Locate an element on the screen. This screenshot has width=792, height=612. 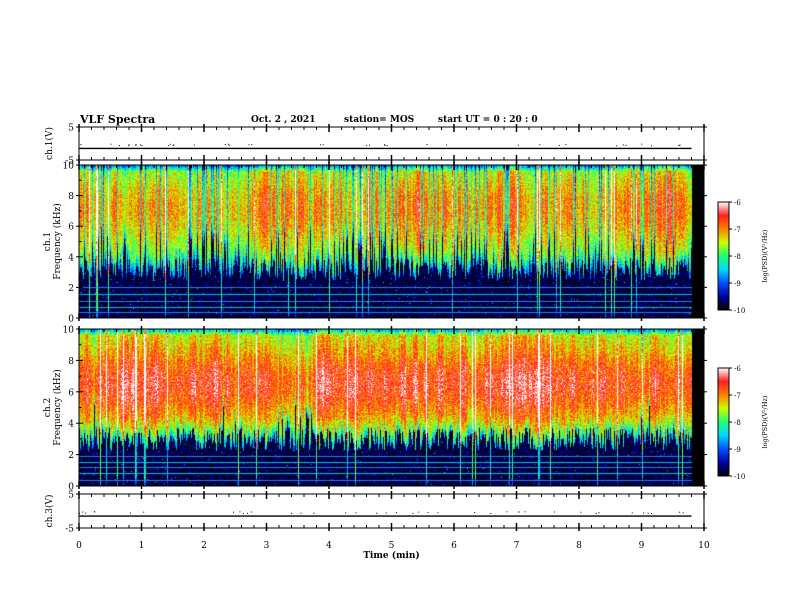
colorbar-tick-label: -10 is located at coordinates (739, 311).